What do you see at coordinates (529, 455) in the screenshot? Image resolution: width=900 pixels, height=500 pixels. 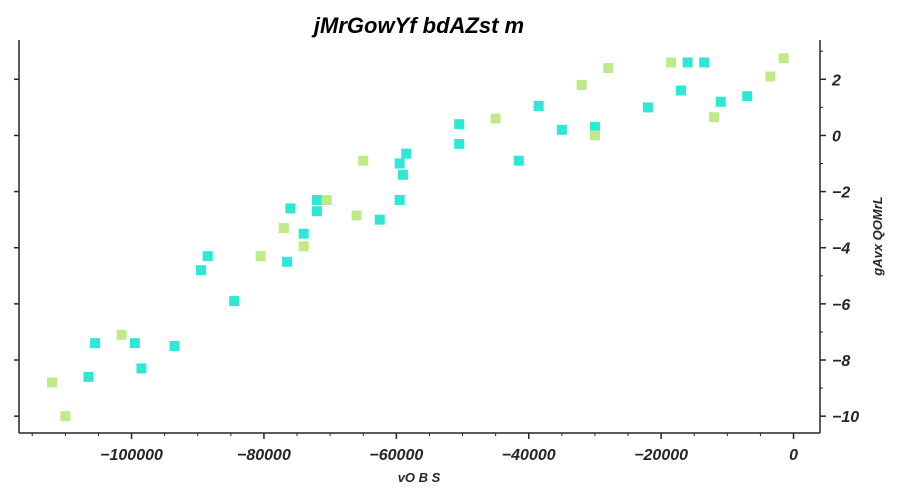 I see `x-tick-label: −40000` at bounding box center [529, 455].